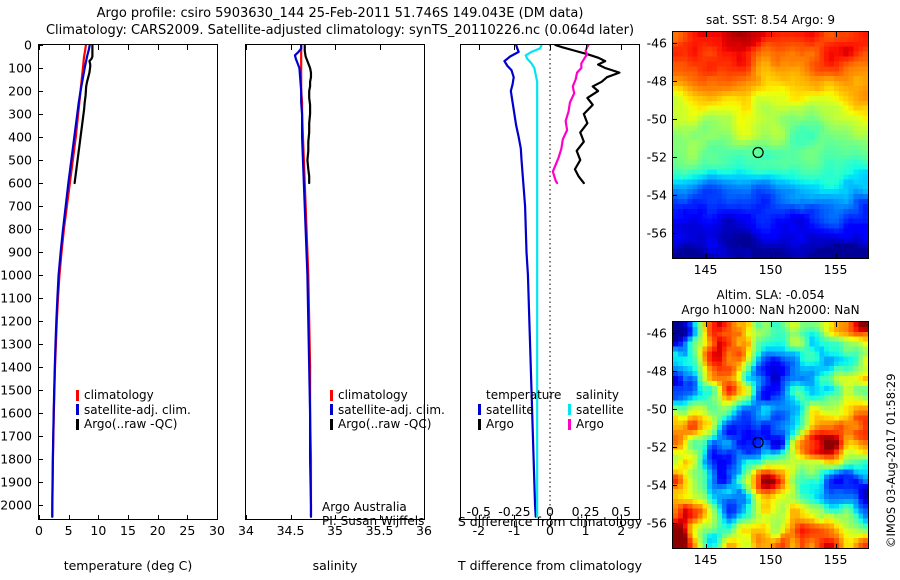 The width and height of the screenshot is (900, 580). Describe the element at coordinates (674, 233) in the screenshot. I see `sst-lat-tick--56` at that location.